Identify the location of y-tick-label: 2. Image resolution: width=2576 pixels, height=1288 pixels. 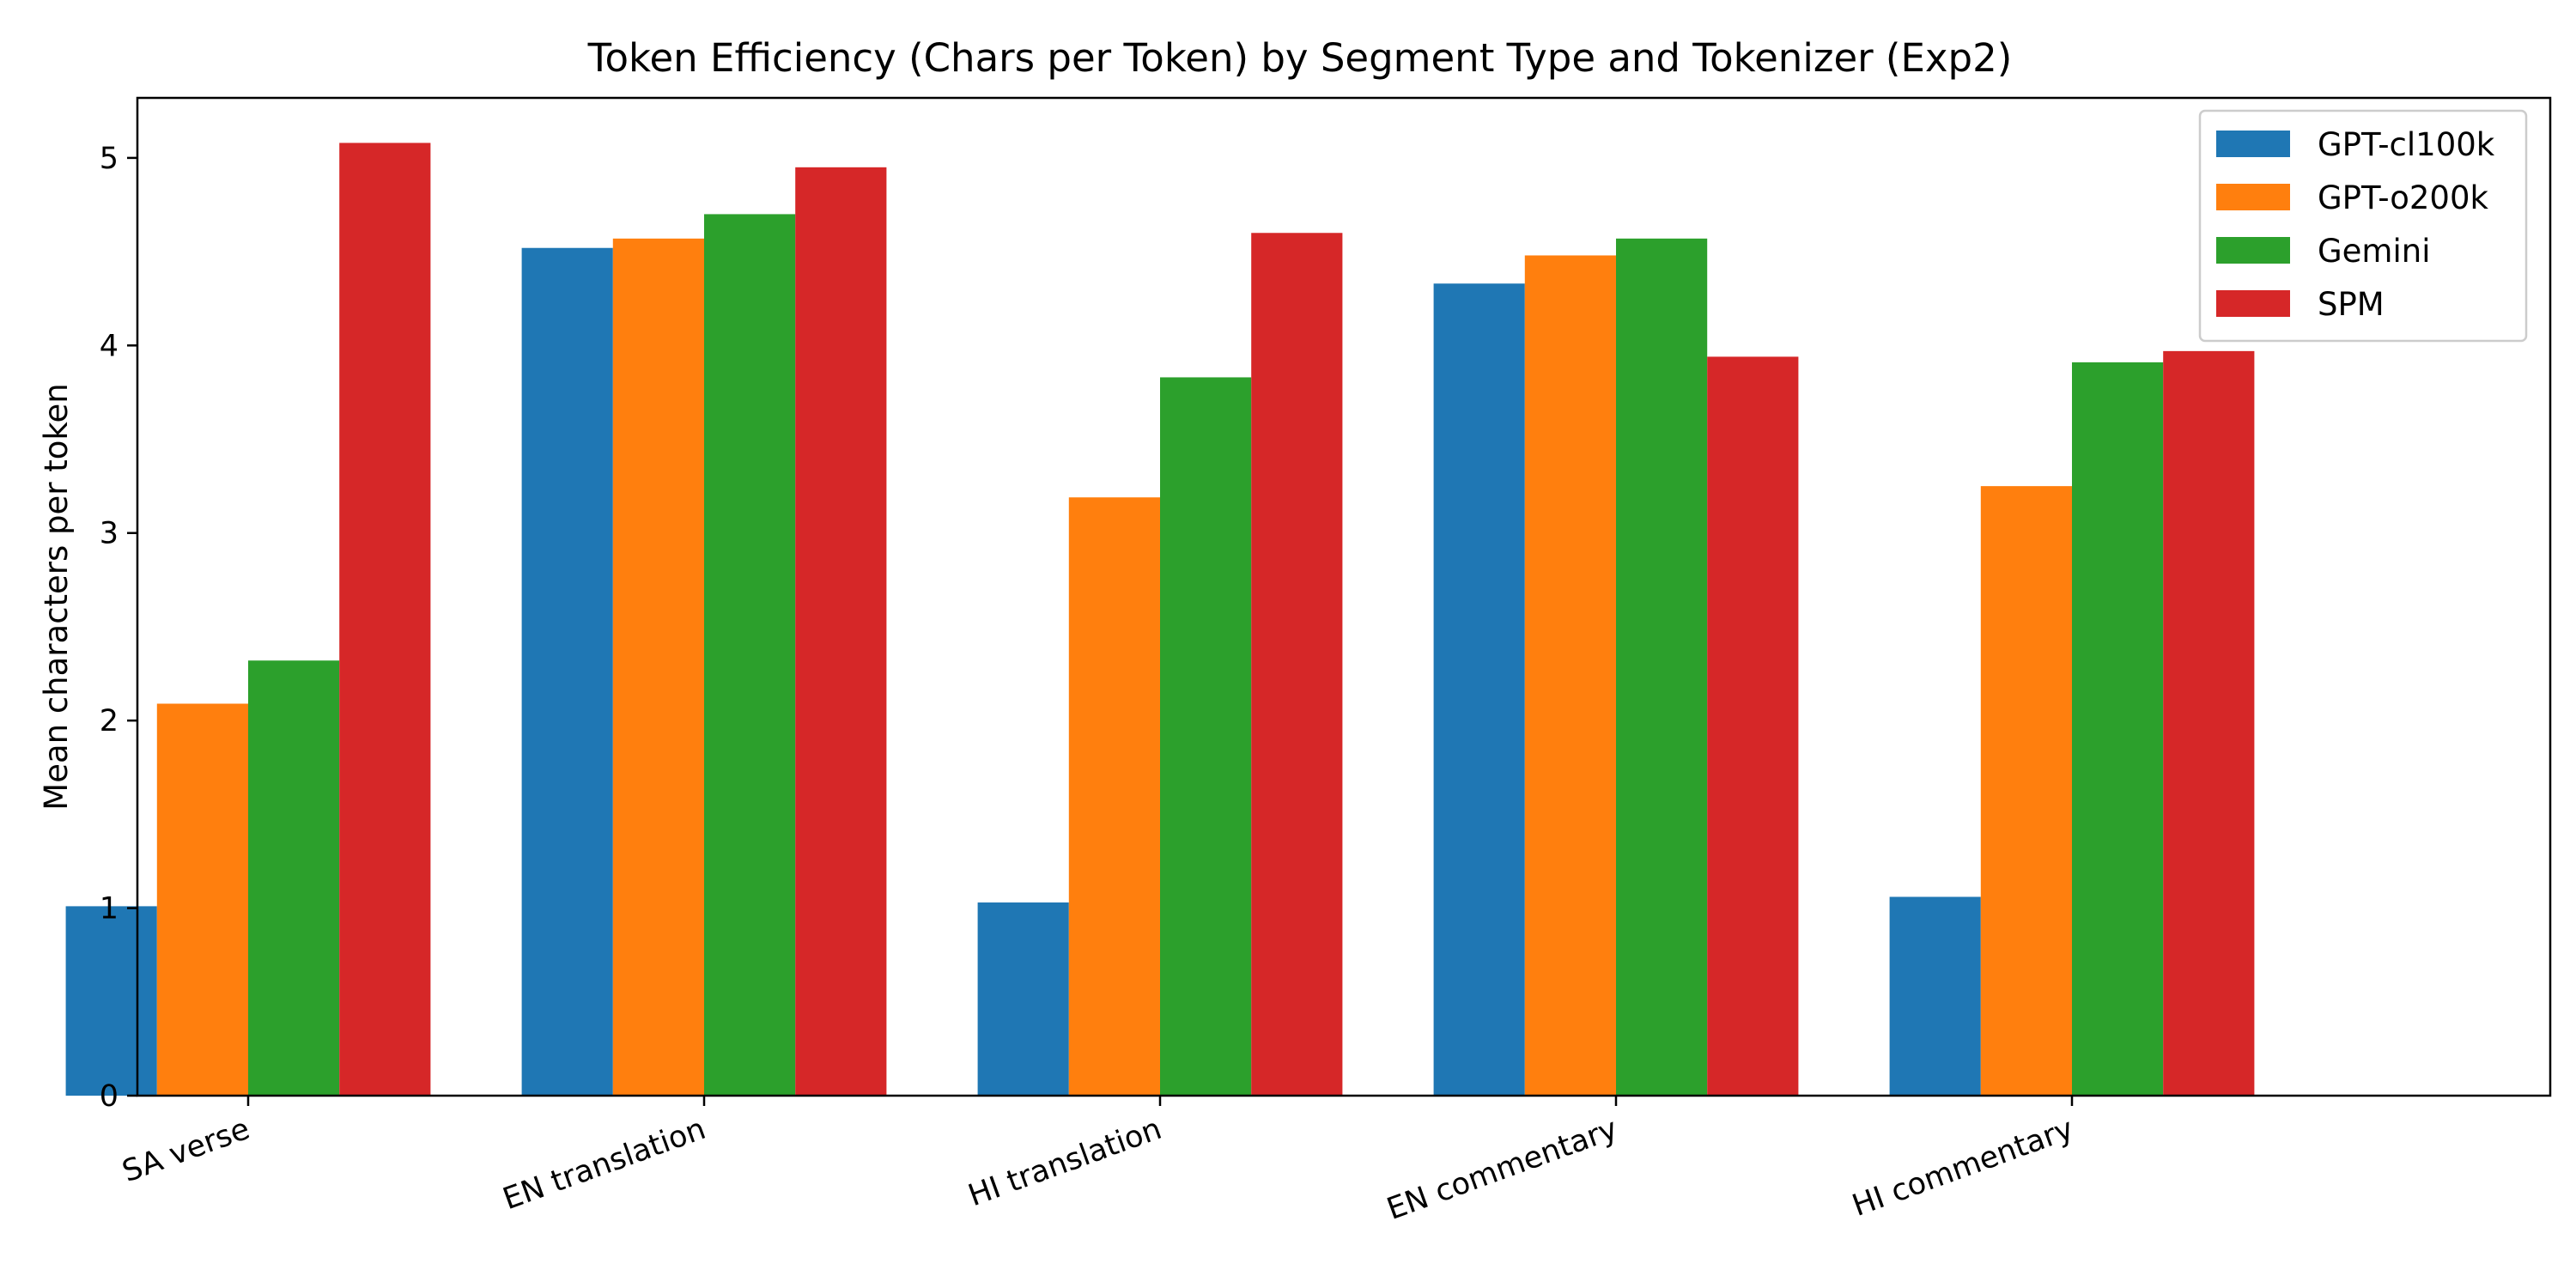
(109, 721).